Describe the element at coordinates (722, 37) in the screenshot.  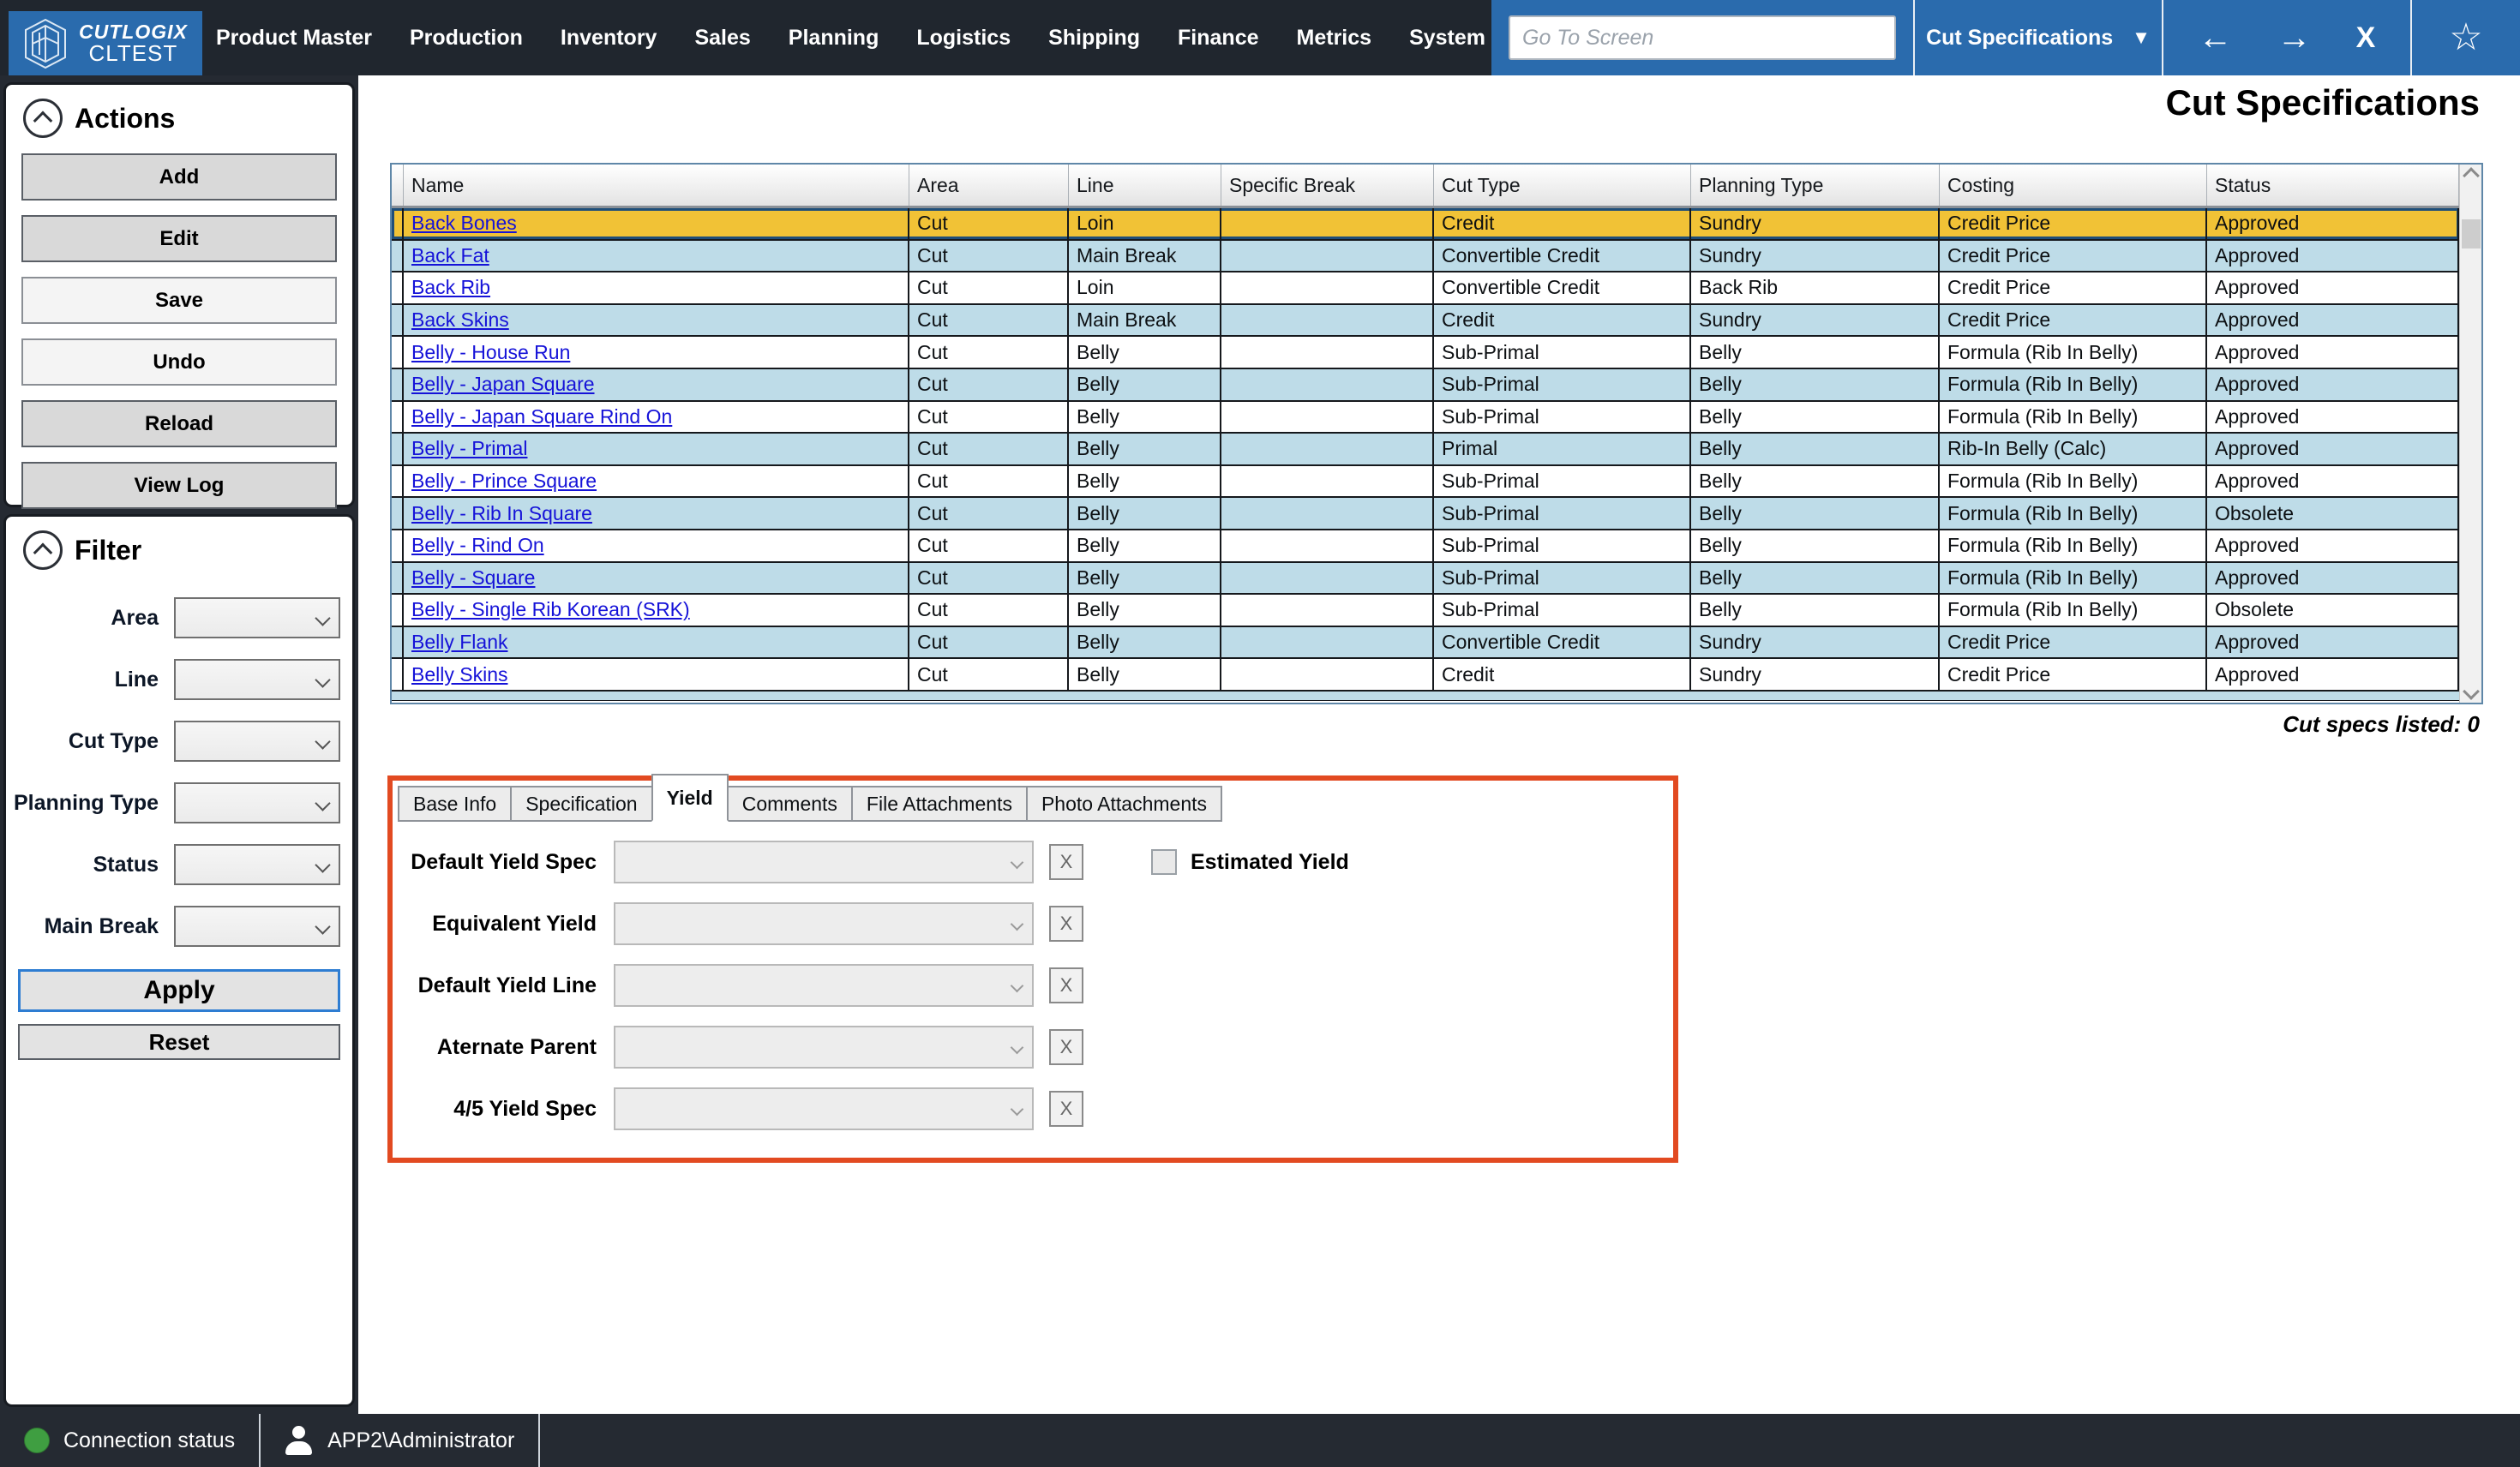
I see `nav-item-sales: Sales` at that location.